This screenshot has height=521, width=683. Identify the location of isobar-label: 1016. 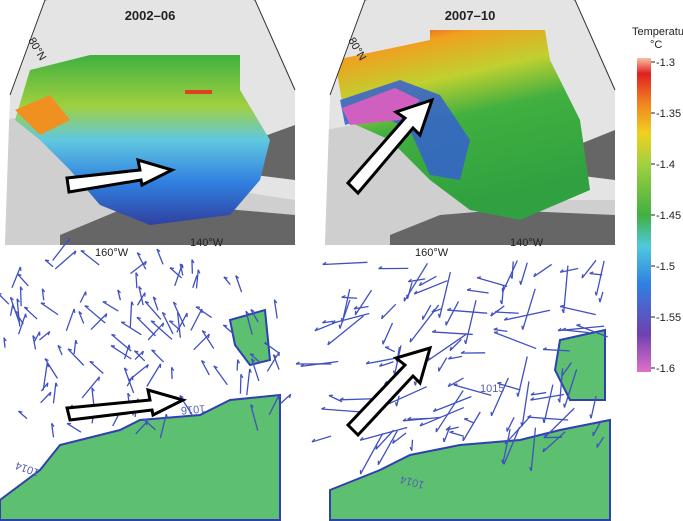
(192, 409).